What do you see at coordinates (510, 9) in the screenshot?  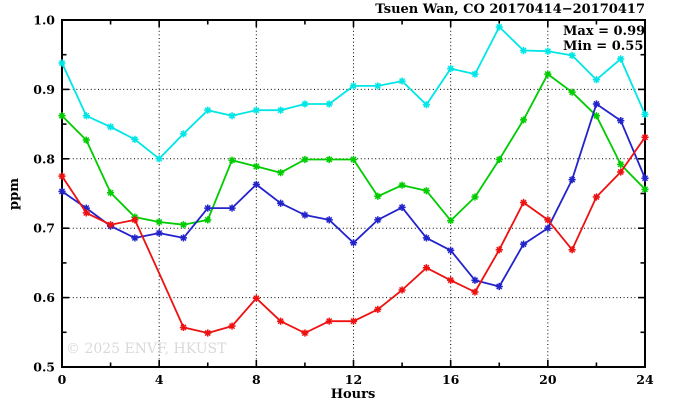 I see `chart-title: Tsuen Wan, CO 20170414−20170417` at bounding box center [510, 9].